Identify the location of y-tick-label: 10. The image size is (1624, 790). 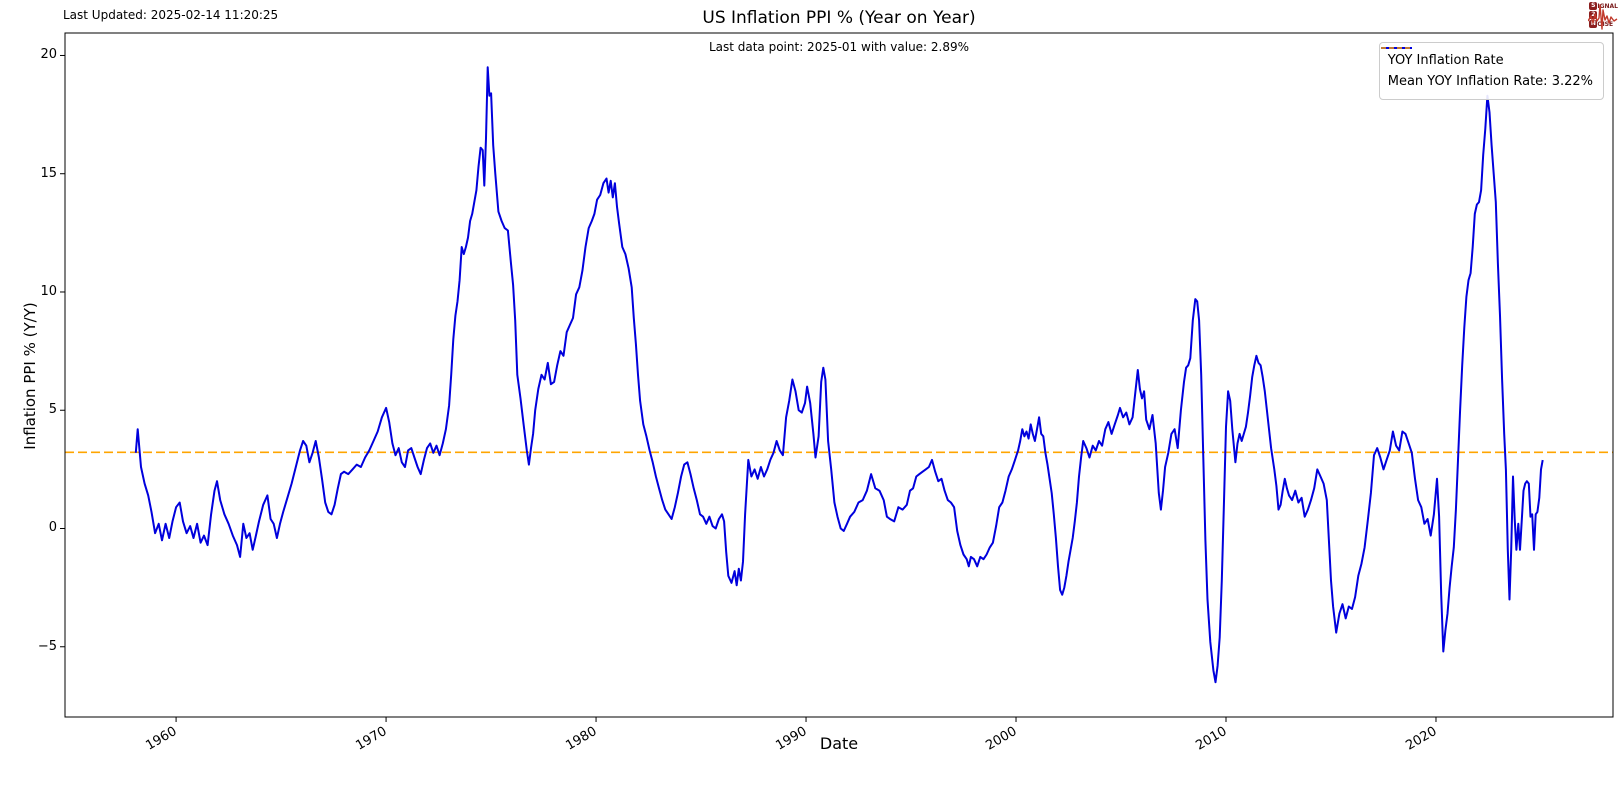
(48, 291).